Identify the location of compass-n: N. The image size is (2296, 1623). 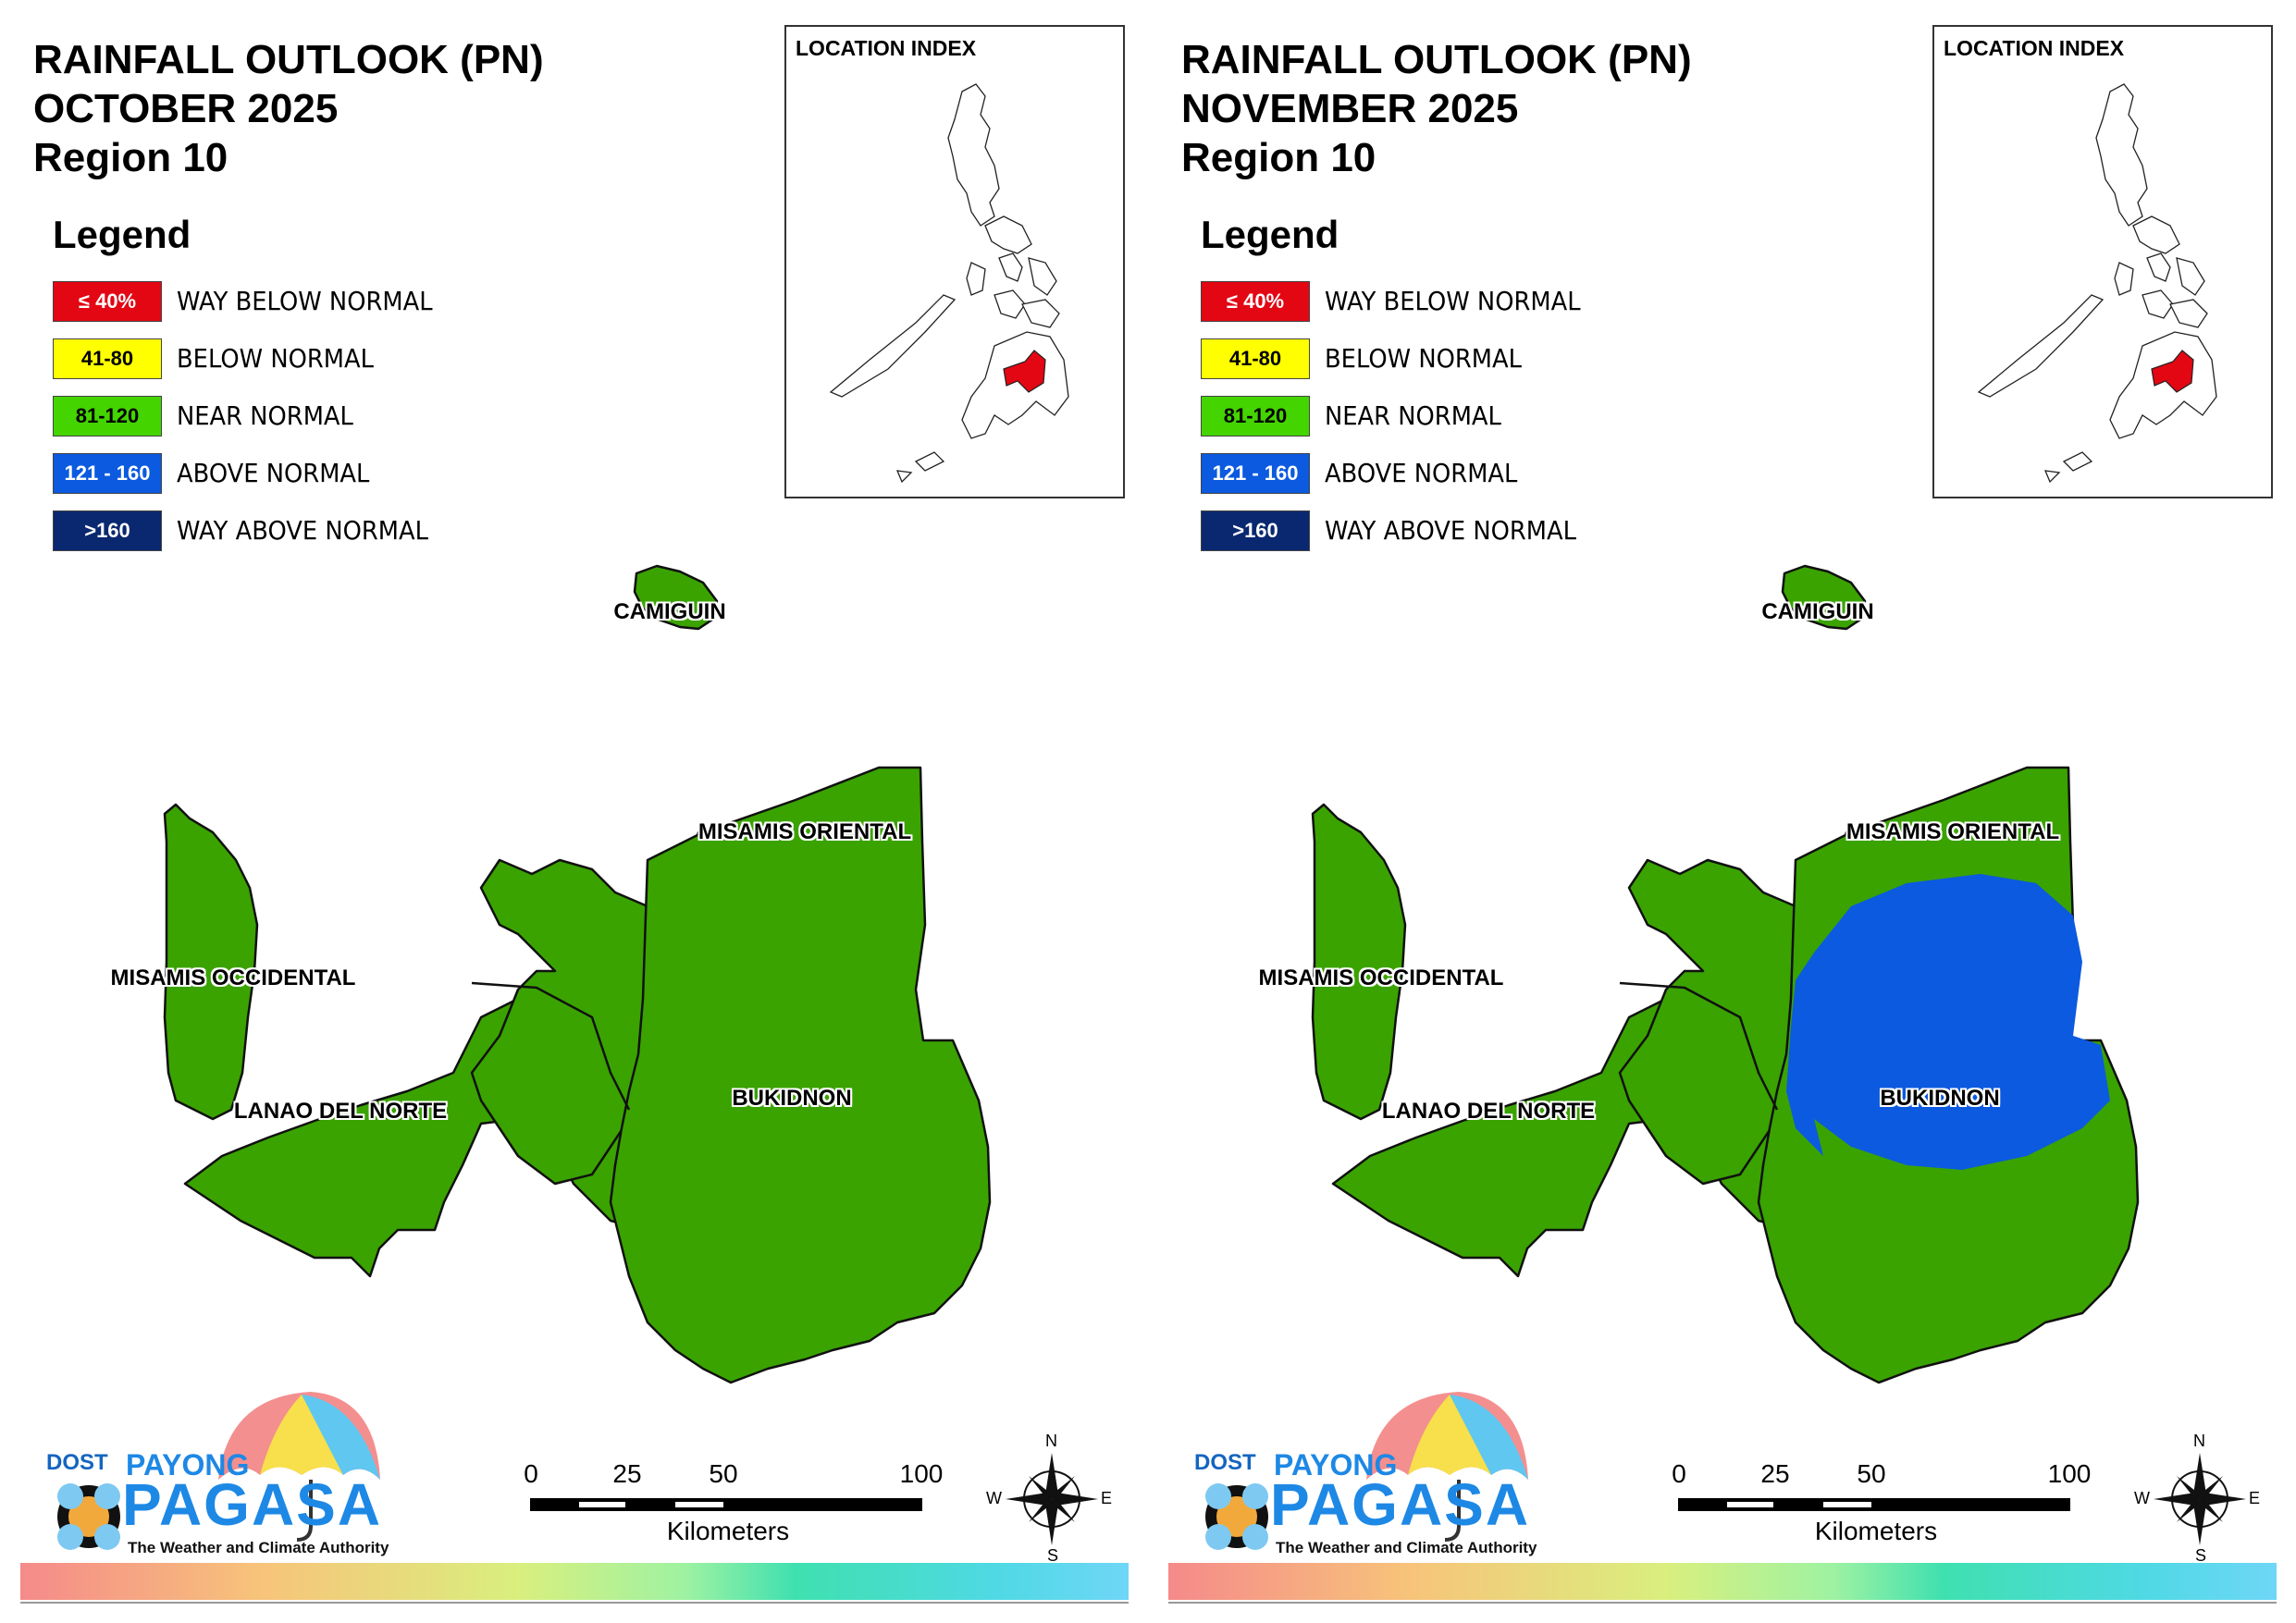
(2199, 1441).